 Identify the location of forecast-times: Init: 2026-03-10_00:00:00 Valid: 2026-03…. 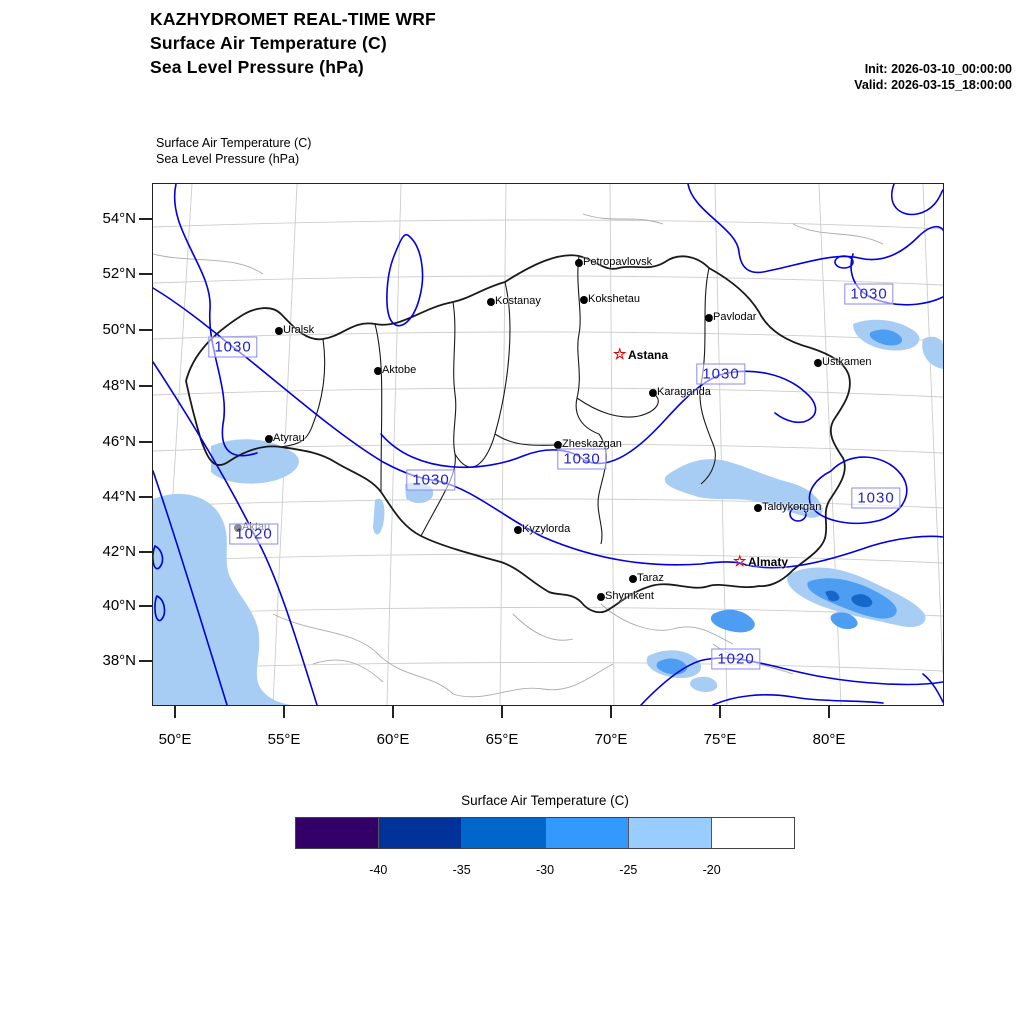
(933, 77).